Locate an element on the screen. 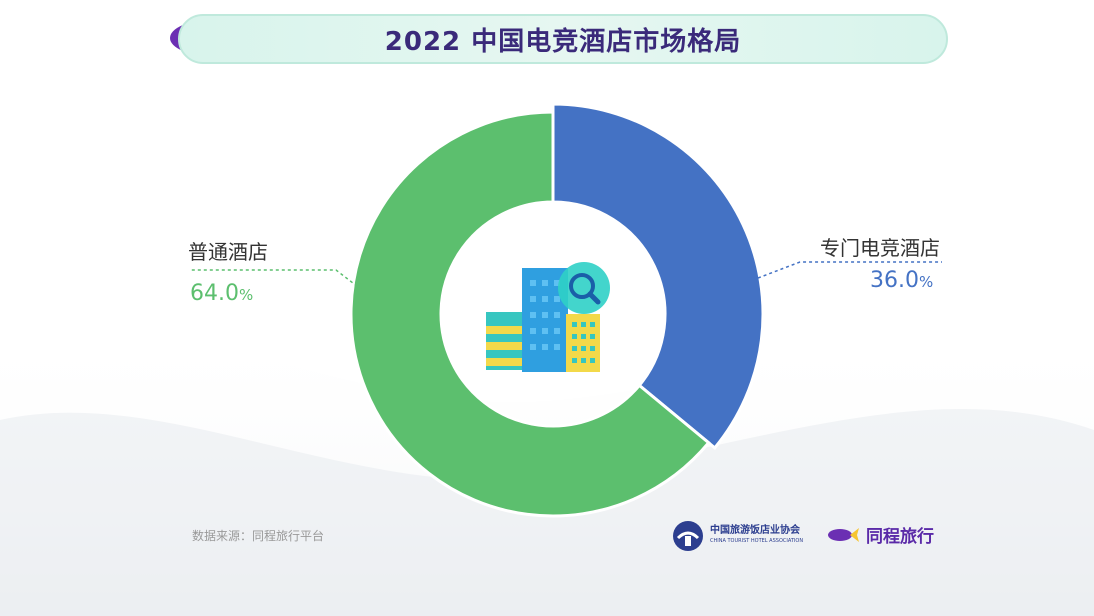 This screenshot has height=616, width=1094. association-name-en: CHINA TOURIST HOTEL ASSOCIATION is located at coordinates (757, 541).